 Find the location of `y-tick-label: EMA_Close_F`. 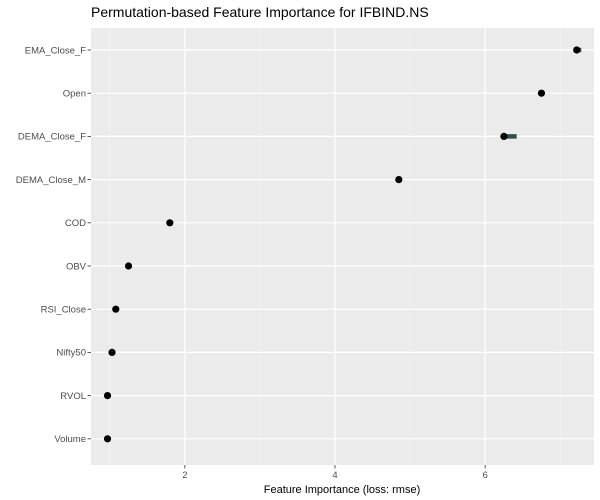

y-tick-label: EMA_Close_F is located at coordinates (55, 50).